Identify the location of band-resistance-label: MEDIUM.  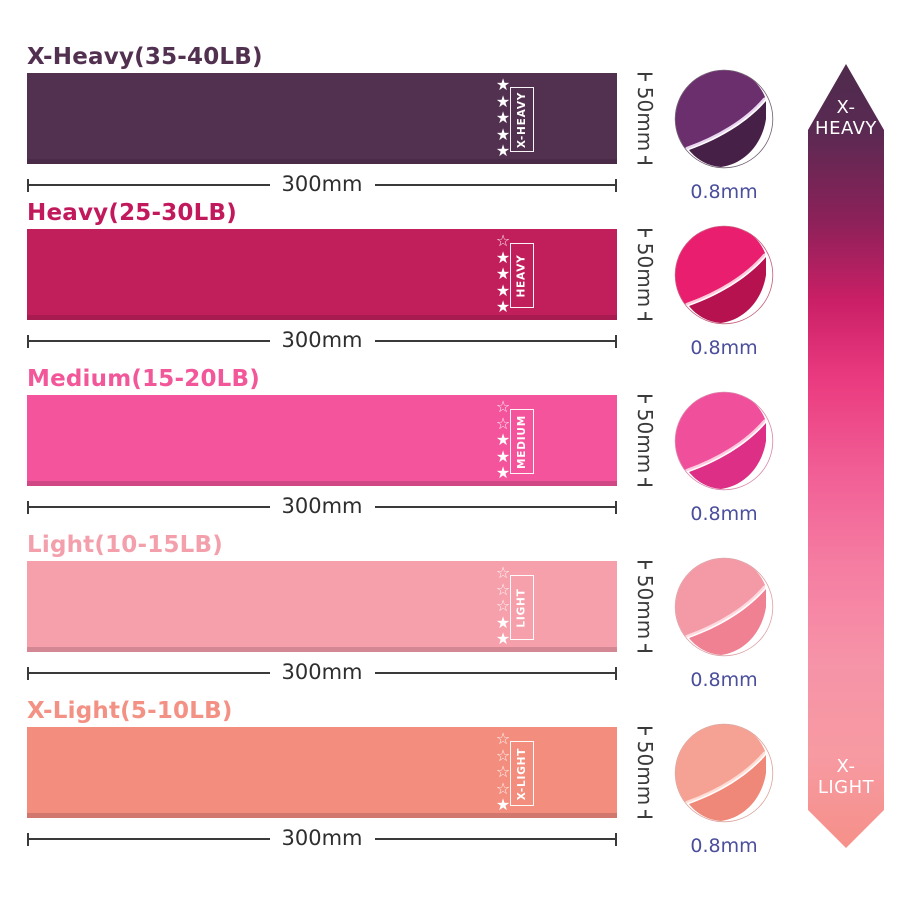
(522, 441).